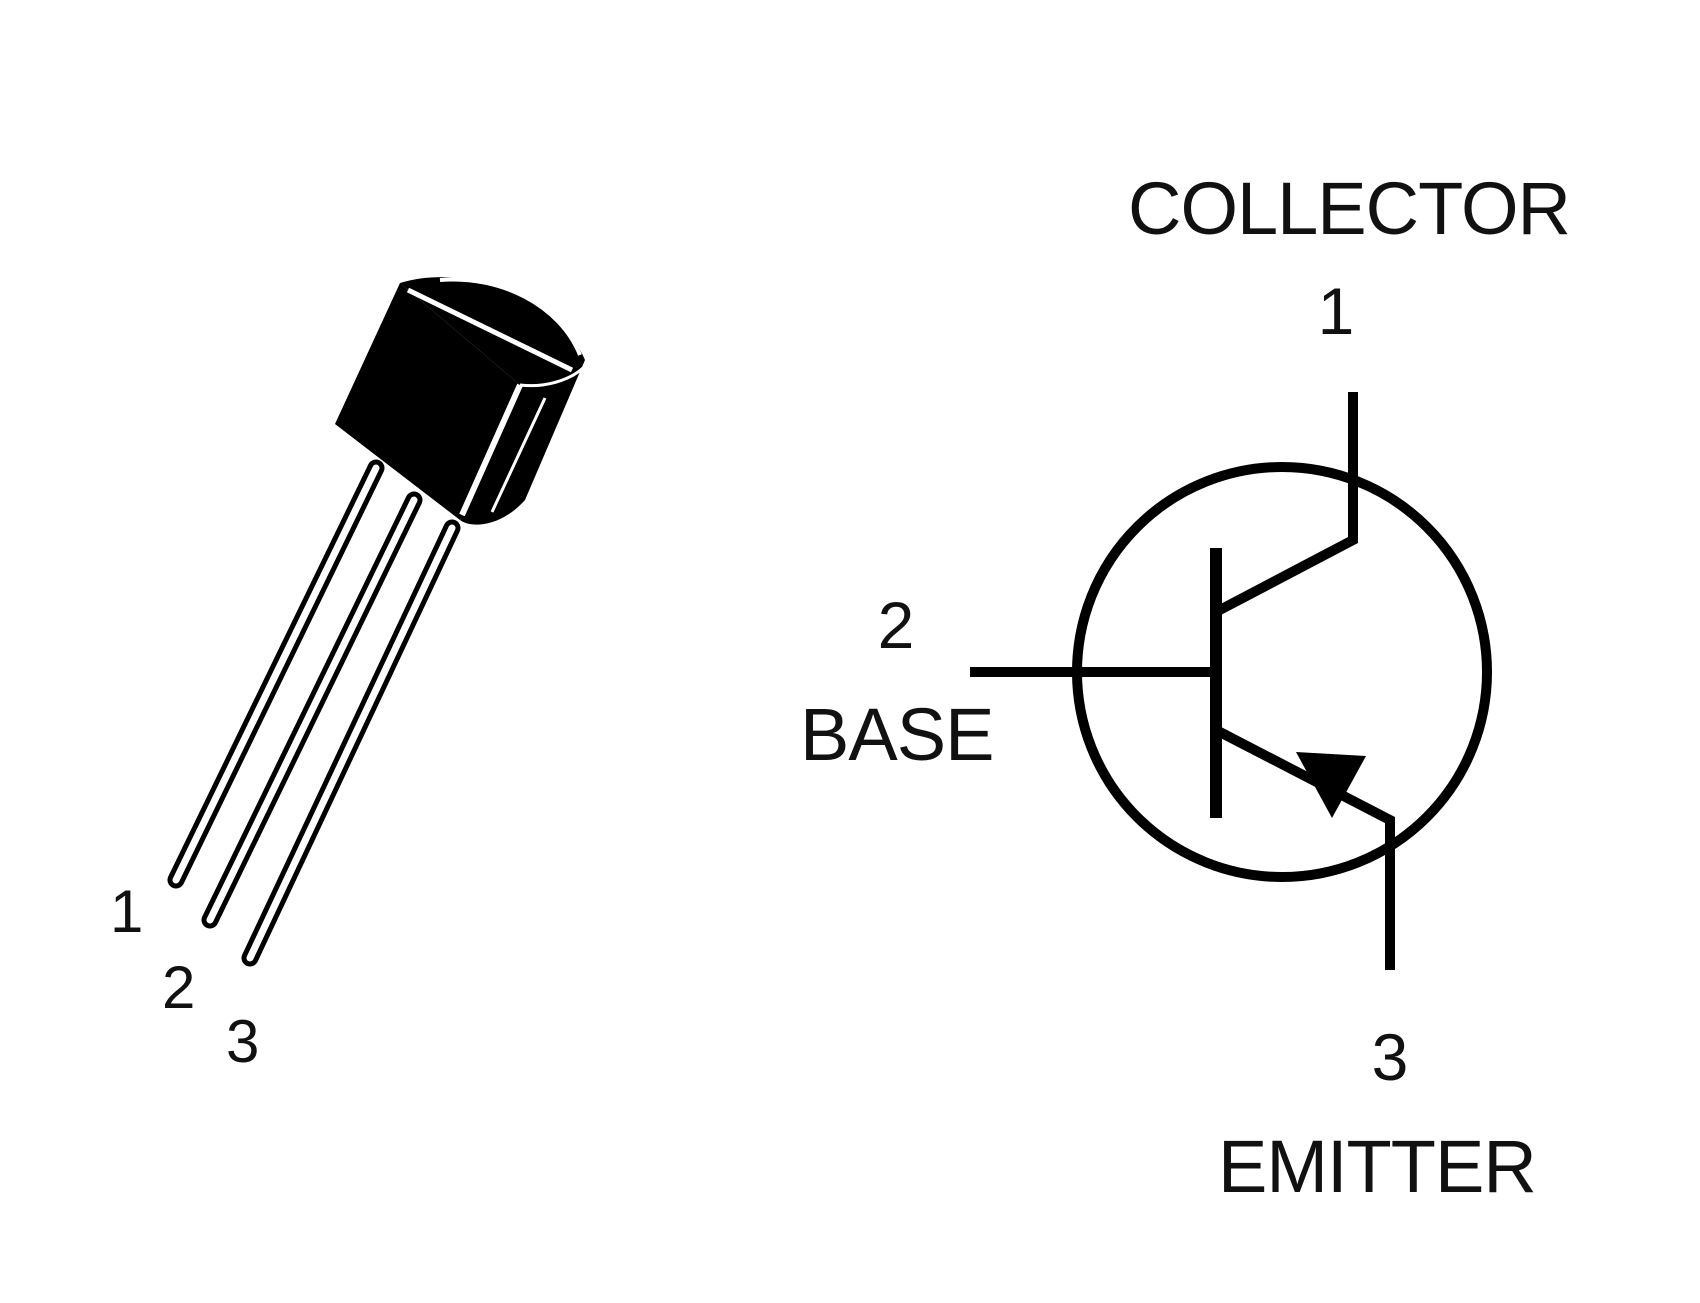 This screenshot has height=1303, width=1700. Describe the element at coordinates (126, 911) in the screenshot. I see `package-pin-1-label: 1` at that location.